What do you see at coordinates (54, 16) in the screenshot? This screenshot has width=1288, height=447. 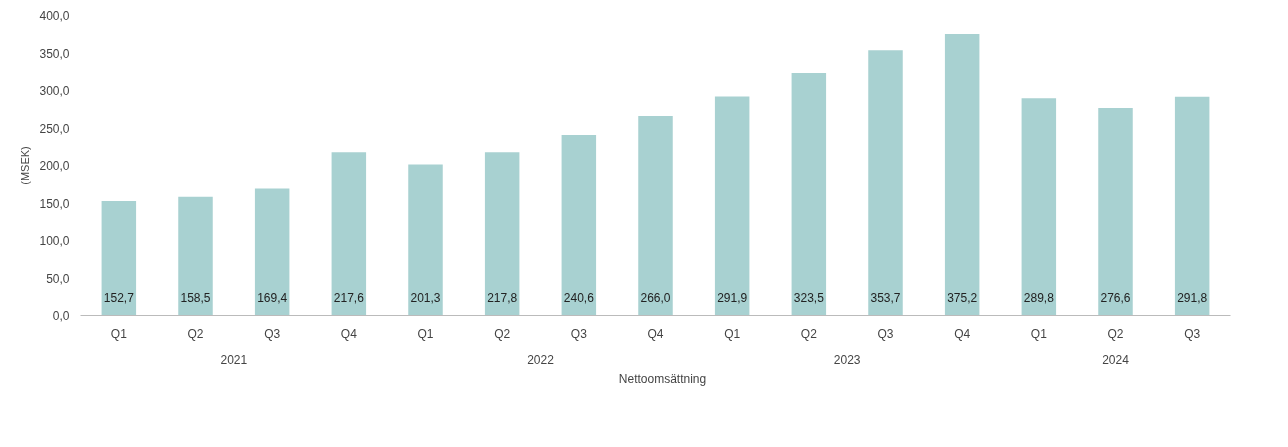 I see `y-tick-label: 400,0` at bounding box center [54, 16].